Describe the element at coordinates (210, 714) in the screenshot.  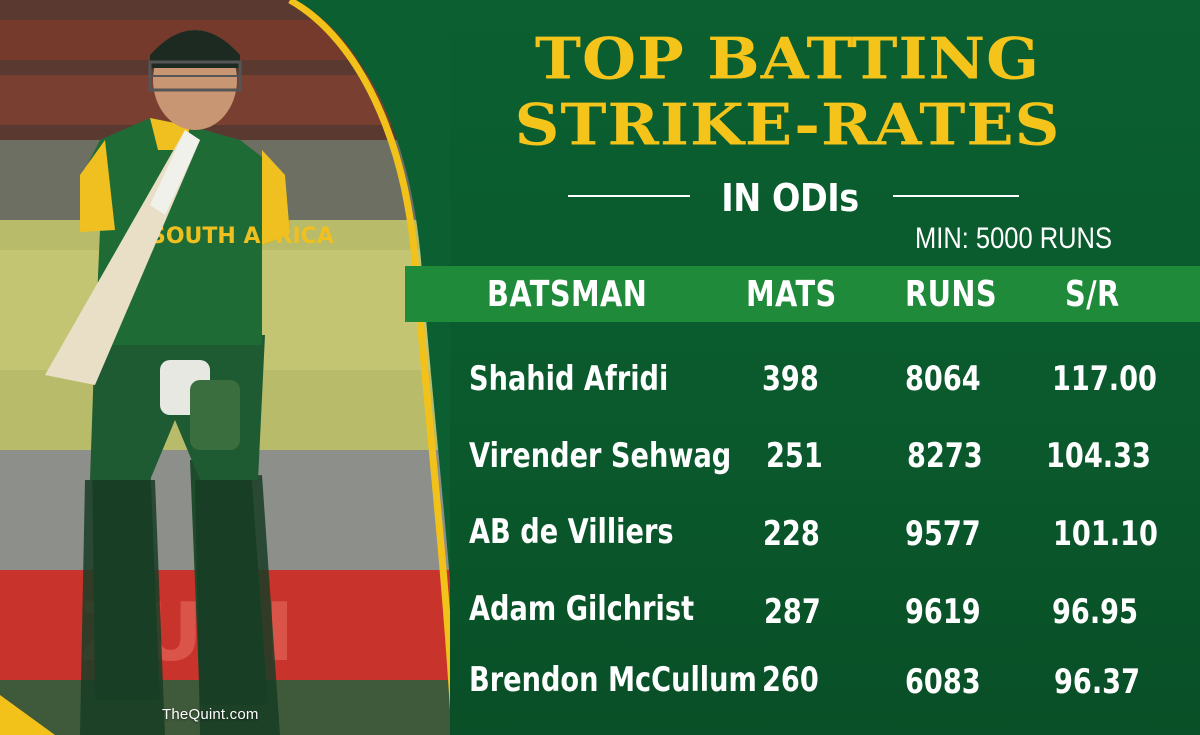
I see `source-watermark: TheQuint.com` at that location.